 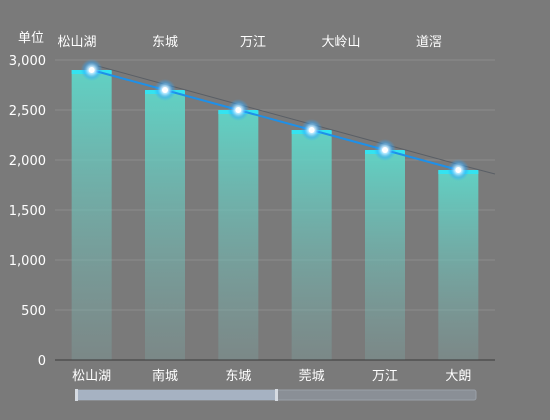 What do you see at coordinates (385, 376) in the screenshot?
I see `x-category-label: 万江` at bounding box center [385, 376].